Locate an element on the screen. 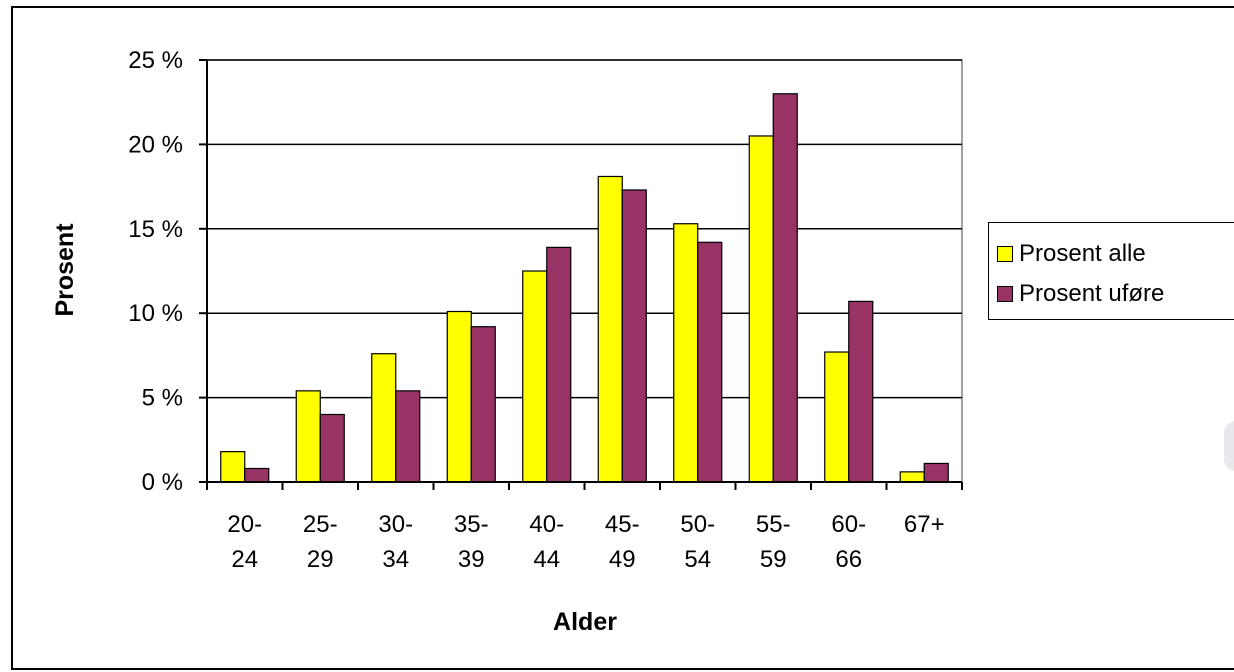 This screenshot has height=672, width=1234. legend: Prosent alle Prosent uføre is located at coordinates (1111, 271).